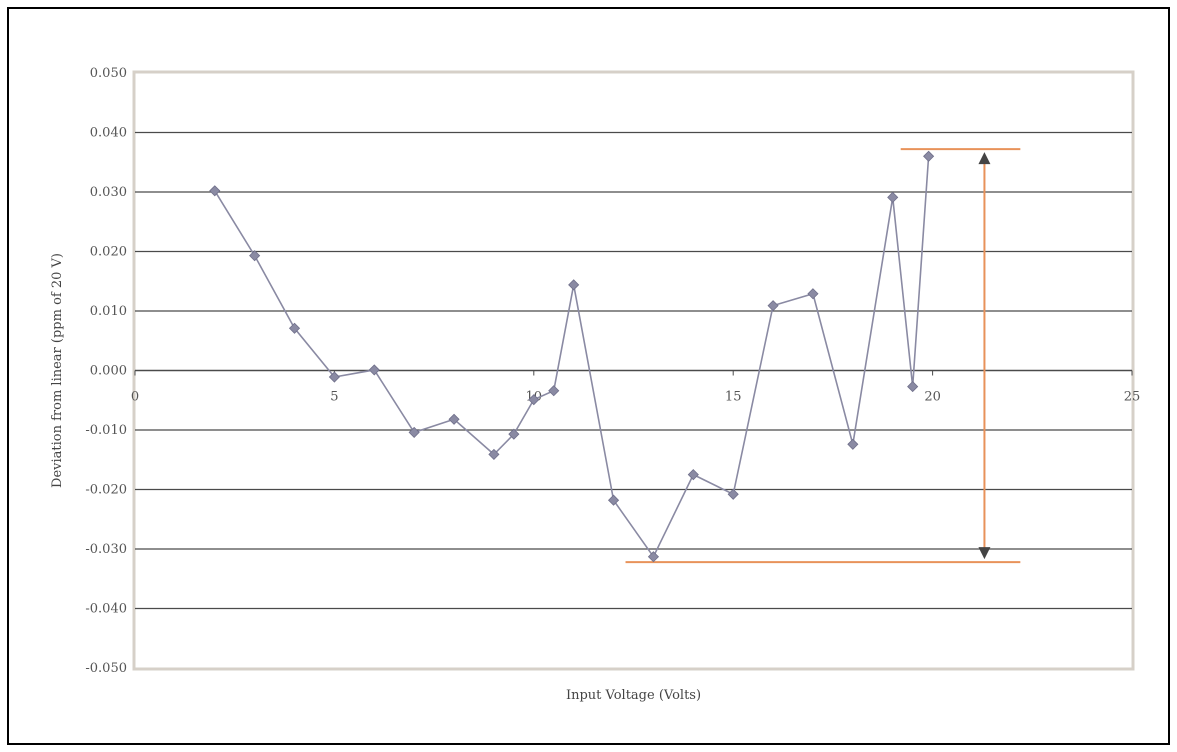  Describe the element at coordinates (106, 549) in the screenshot. I see `y-tick-label: -0.030` at that location.